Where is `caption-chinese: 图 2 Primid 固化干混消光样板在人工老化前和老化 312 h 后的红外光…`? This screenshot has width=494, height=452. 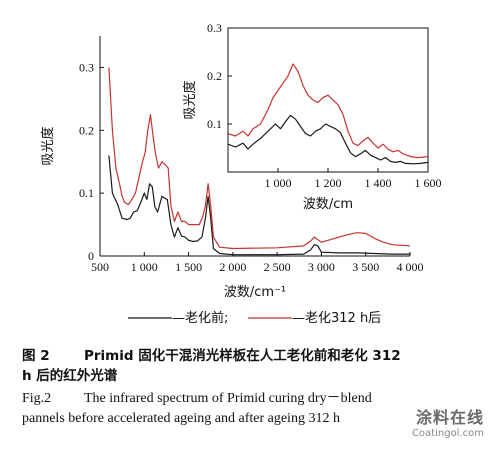 caption-chinese: 图 2 Primid 固化干混消光样板在人工老化前和老化 312 h 后的红外光… is located at coordinates (252, 366).